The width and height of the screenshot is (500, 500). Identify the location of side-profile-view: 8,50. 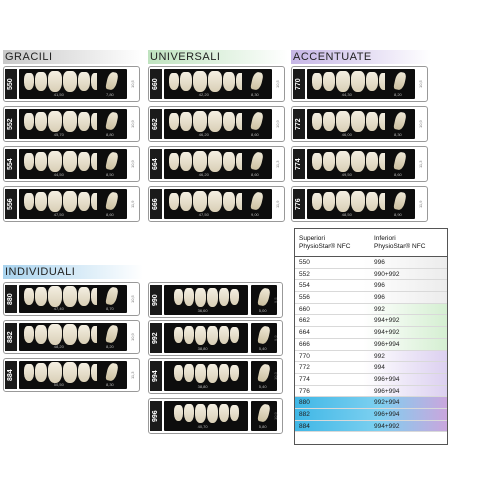
(112, 164).